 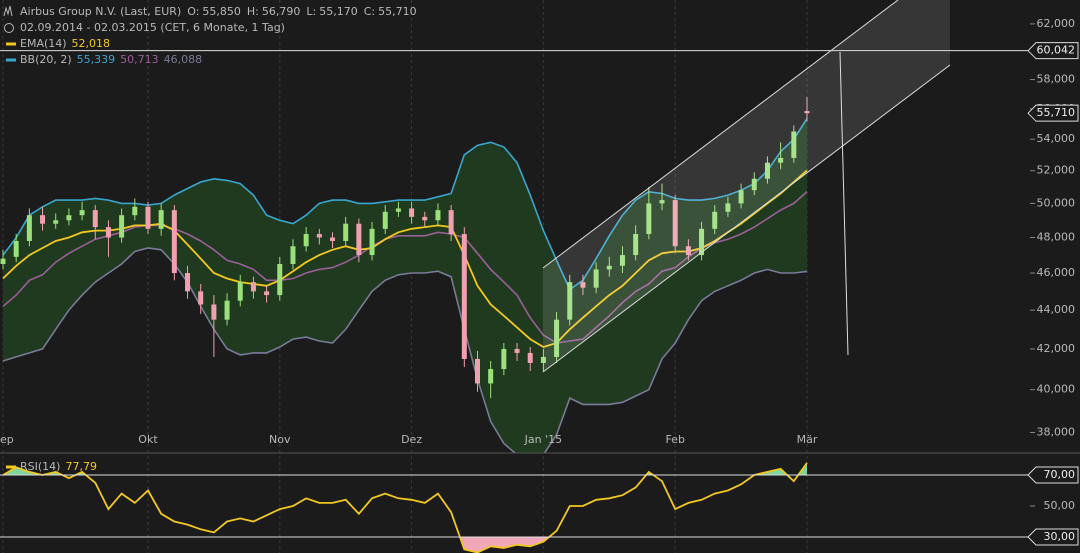 What do you see at coordinates (1056, 431) in the screenshot?
I see `y-tick-label: 38,000` at bounding box center [1056, 431].